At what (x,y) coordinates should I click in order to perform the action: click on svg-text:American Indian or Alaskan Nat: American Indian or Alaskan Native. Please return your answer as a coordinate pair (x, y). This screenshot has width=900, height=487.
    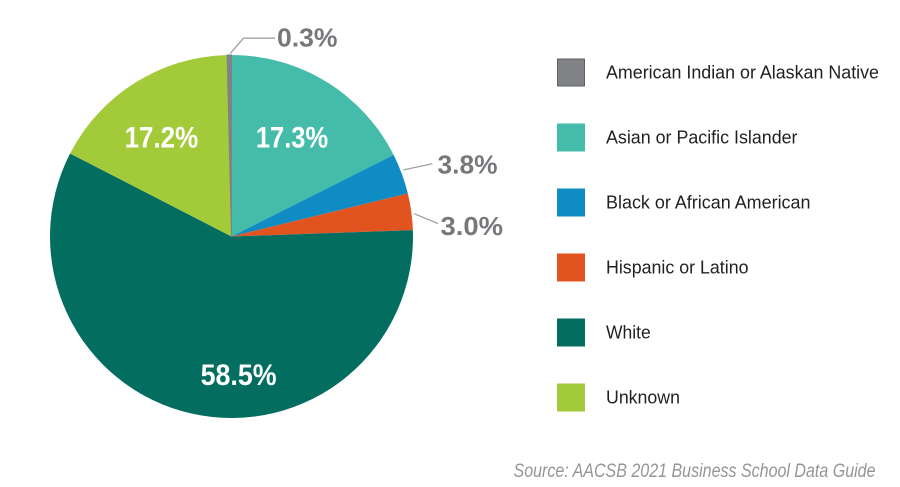
    Looking at the image, I should click on (742, 72).